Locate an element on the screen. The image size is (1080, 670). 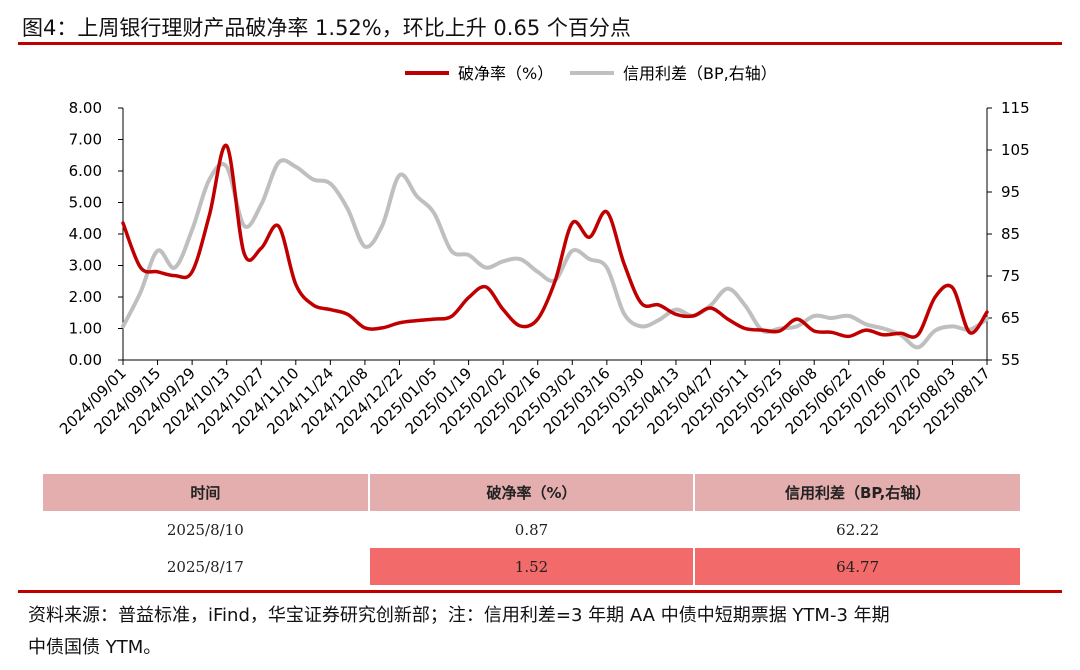
right-tick-label: 65 is located at coordinates (1010, 318).